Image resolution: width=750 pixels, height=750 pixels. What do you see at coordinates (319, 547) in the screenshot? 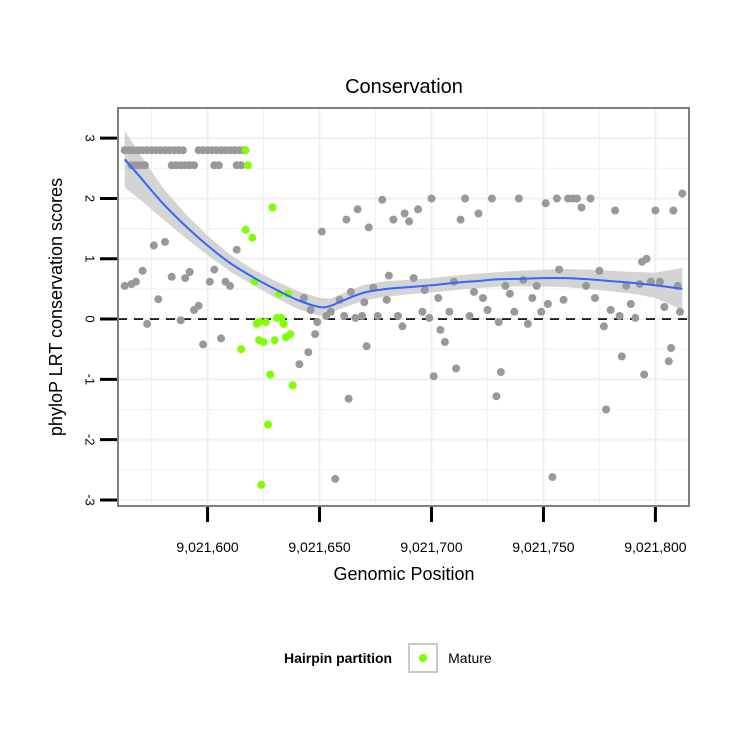
I see `x-tick-label: 9,021,650` at bounding box center [319, 547].